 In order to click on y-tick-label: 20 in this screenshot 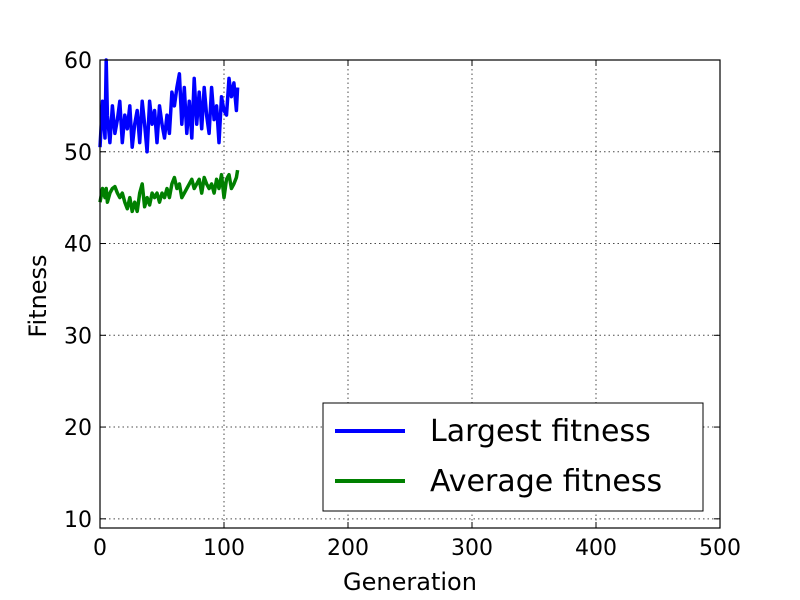, I will do `click(78, 428)`.